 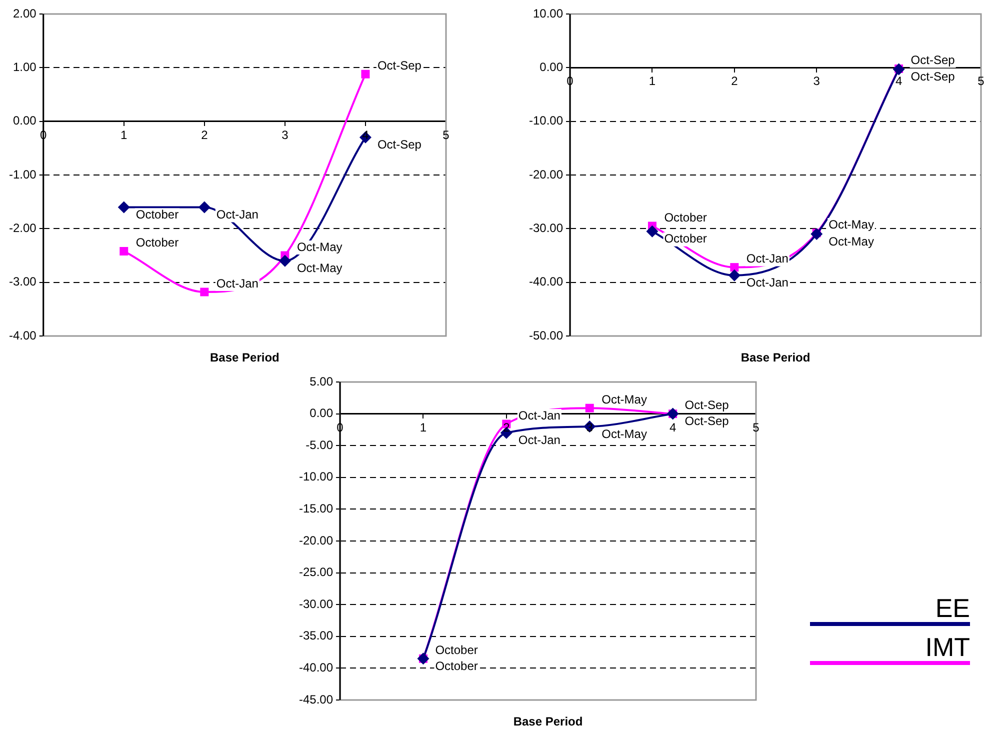 I want to click on y-tick-label: -35.00, so click(x=316, y=635).